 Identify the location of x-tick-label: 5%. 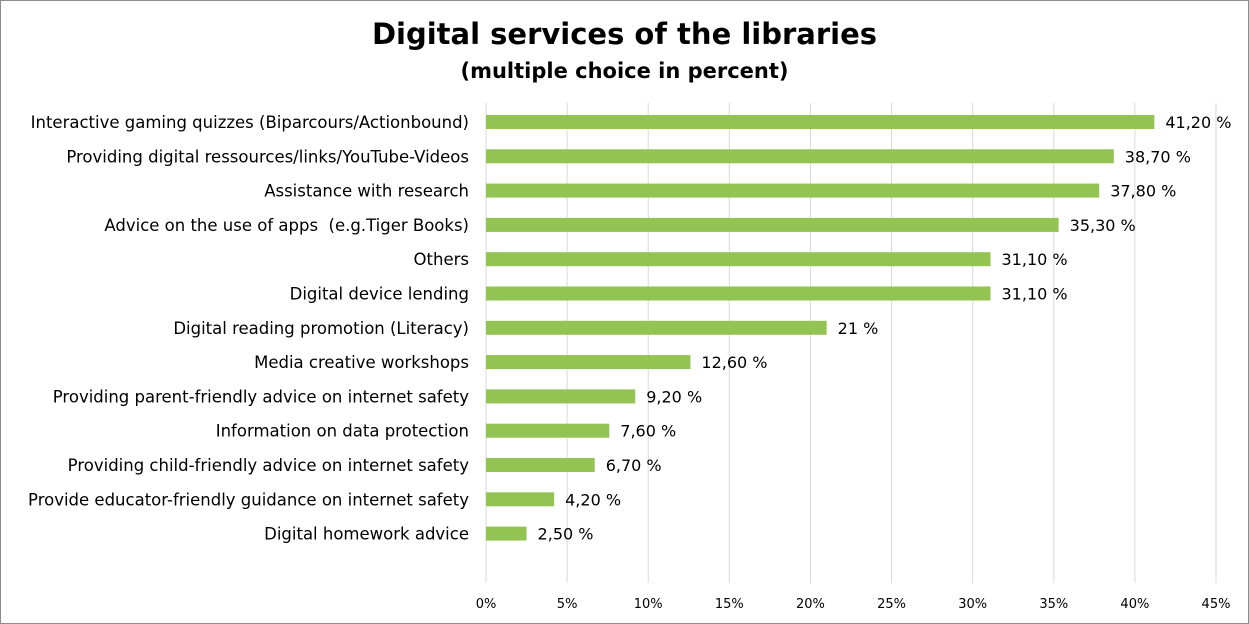
(567, 604).